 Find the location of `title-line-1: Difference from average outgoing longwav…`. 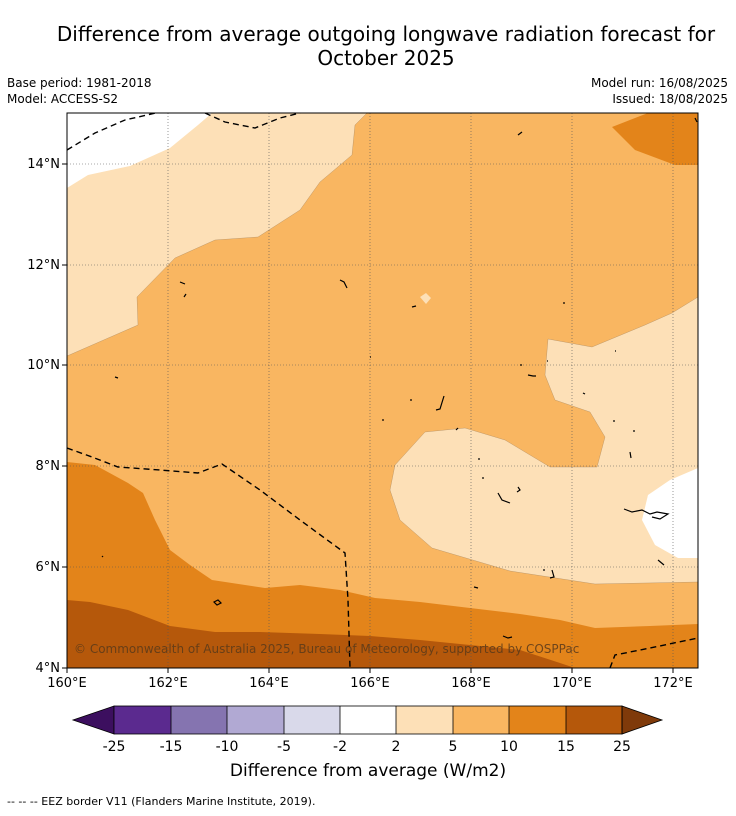

title-line-1: Difference from average outgoing longwav… is located at coordinates (386, 34).